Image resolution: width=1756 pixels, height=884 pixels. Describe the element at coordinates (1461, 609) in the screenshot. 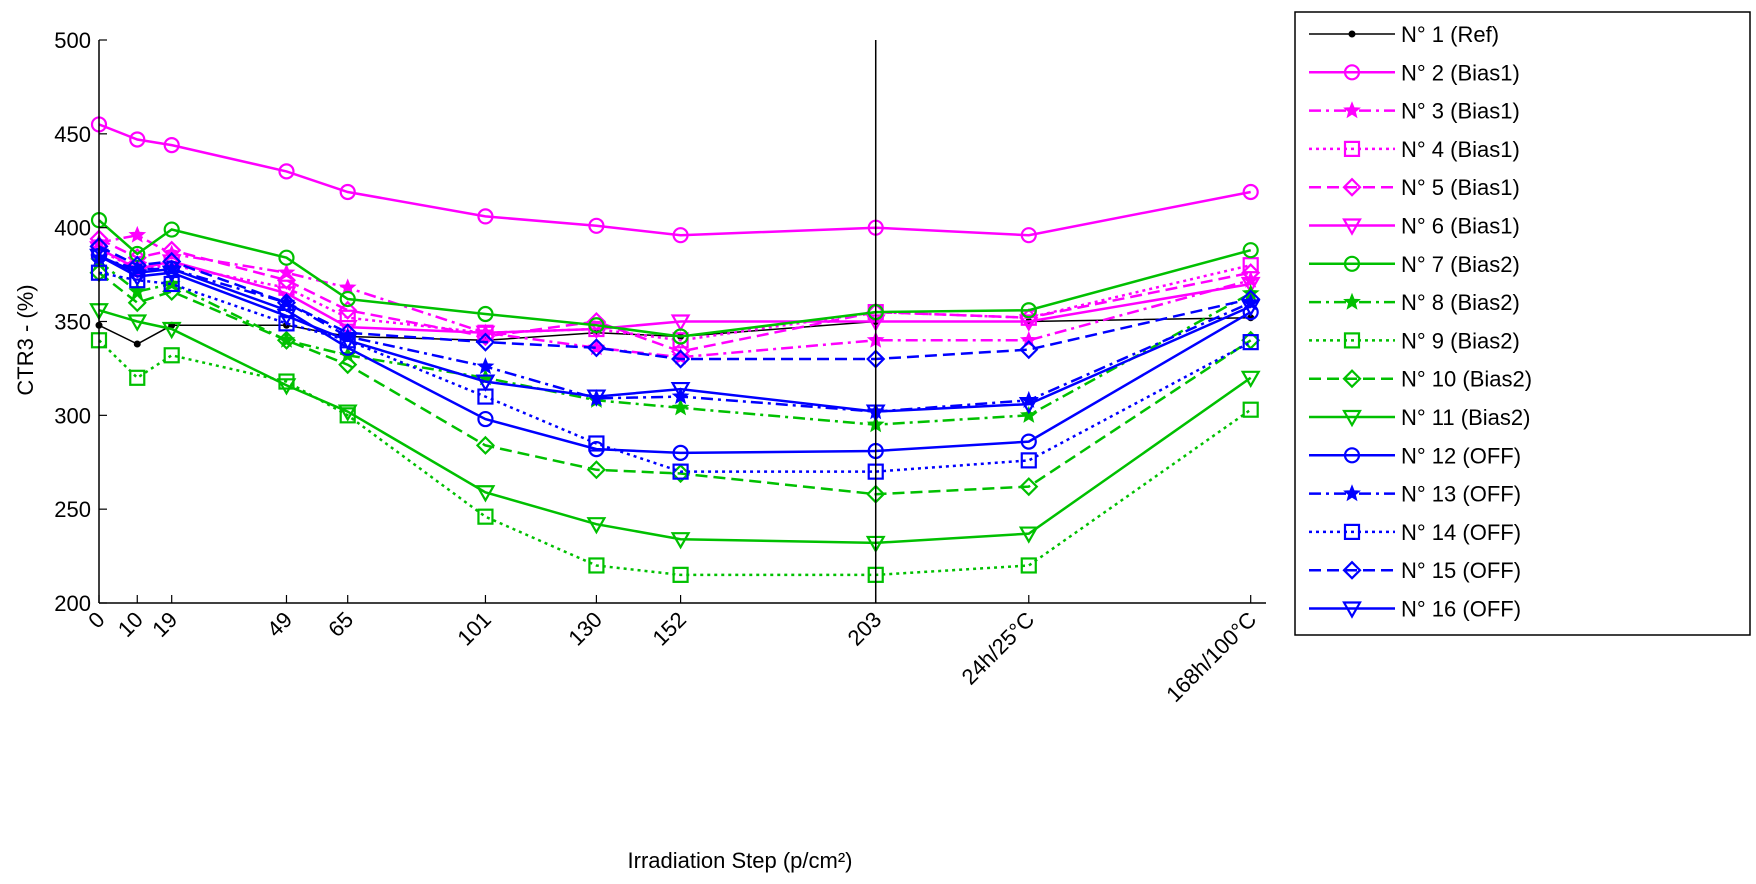

I see `legend-label: N° 16 (OFF)` at that location.